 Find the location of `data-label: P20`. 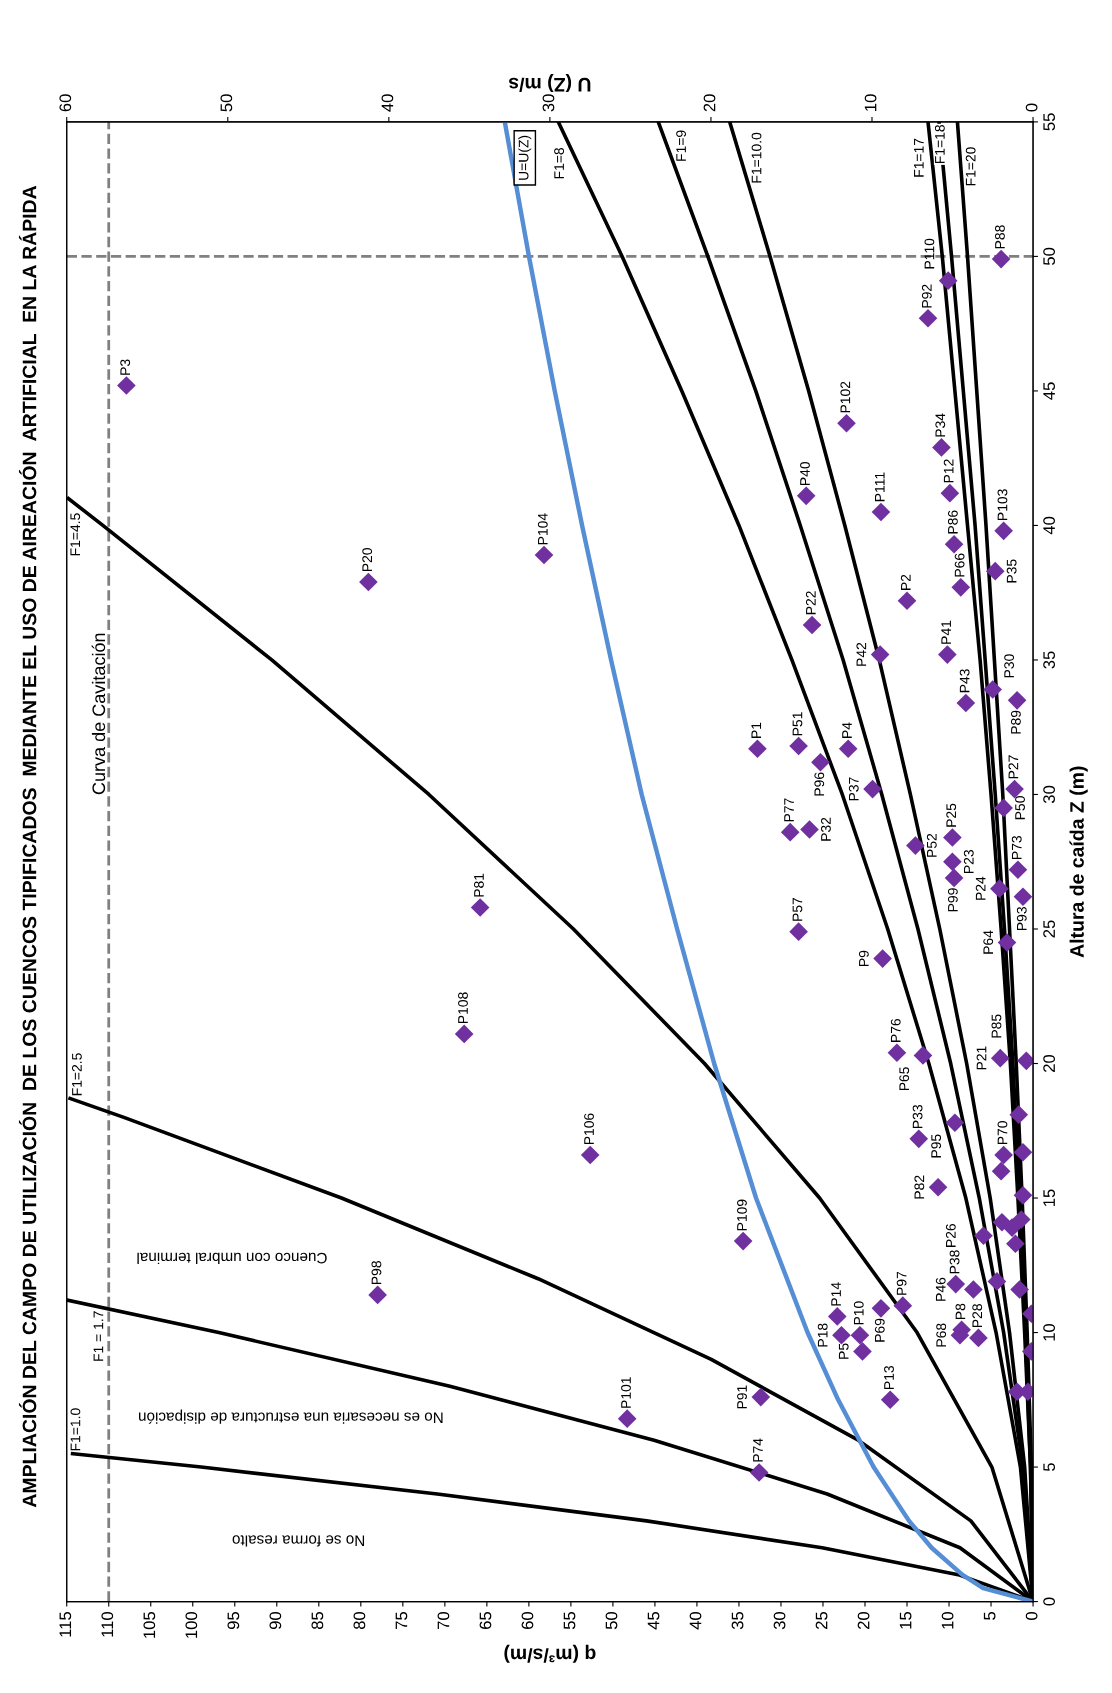

data-label: P20 is located at coordinates (367, 560).